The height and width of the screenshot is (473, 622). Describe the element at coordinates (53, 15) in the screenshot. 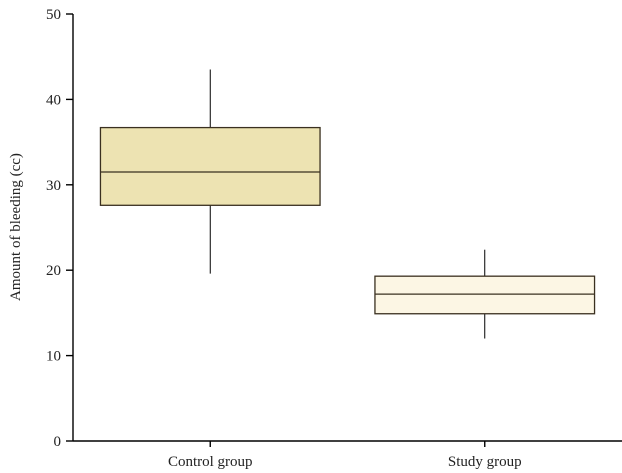

I see `y-tick-label: 50` at that location.